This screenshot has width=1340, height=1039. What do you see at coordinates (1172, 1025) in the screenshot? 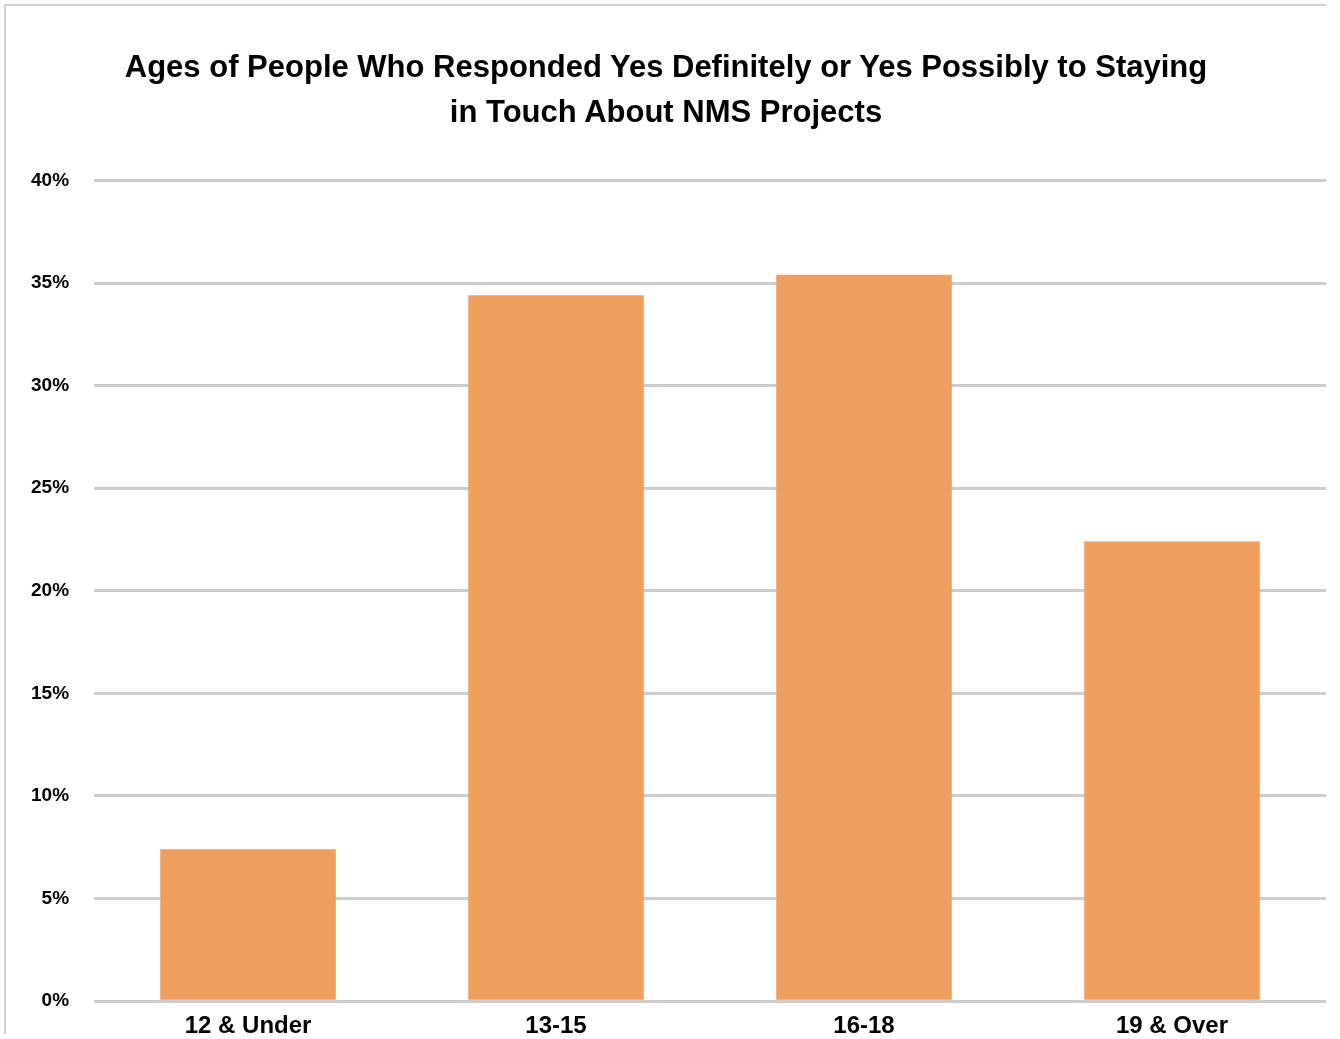
I see `x-tick-label: 19 & Over` at bounding box center [1172, 1025].